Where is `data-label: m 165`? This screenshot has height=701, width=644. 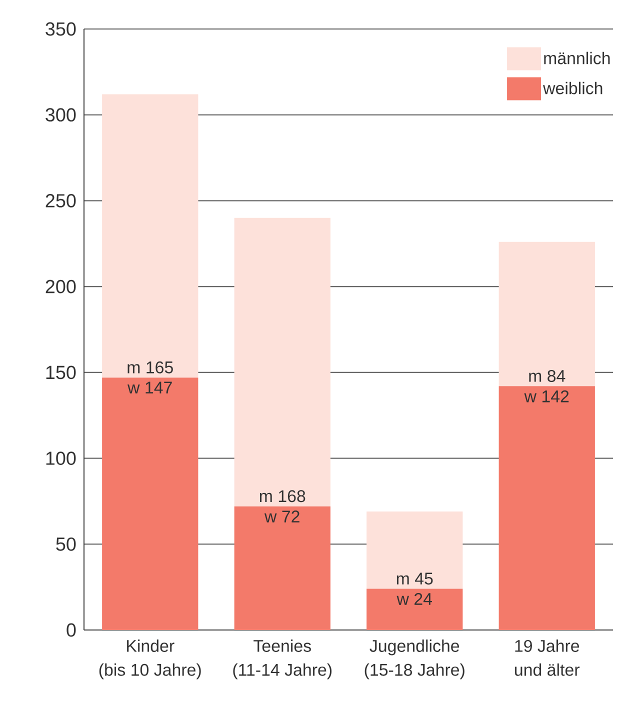
data-label: m 165 is located at coordinates (150, 367).